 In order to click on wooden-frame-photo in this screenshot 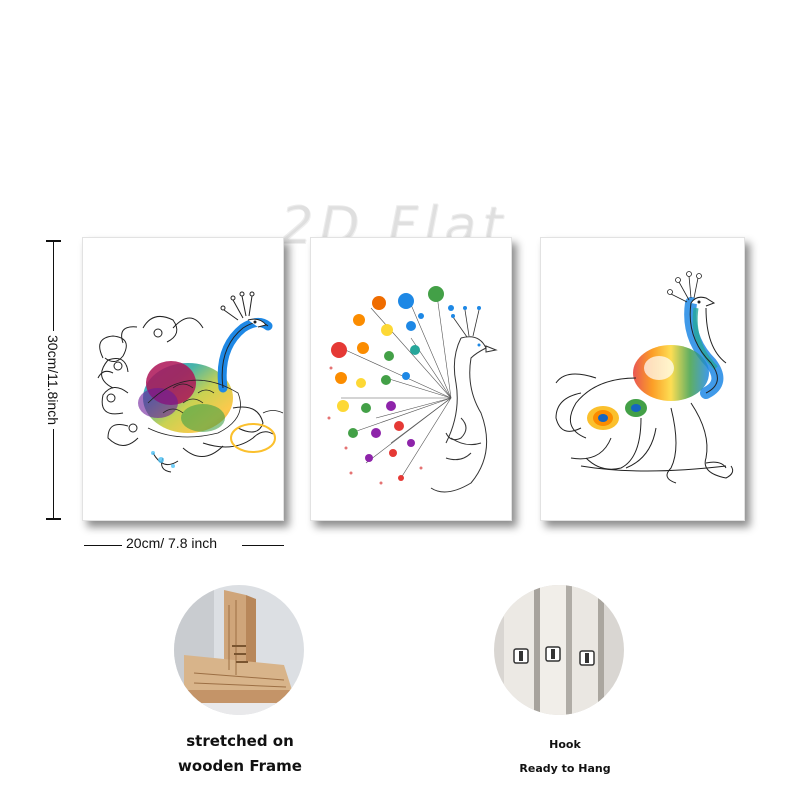, I will do `click(239, 650)`.